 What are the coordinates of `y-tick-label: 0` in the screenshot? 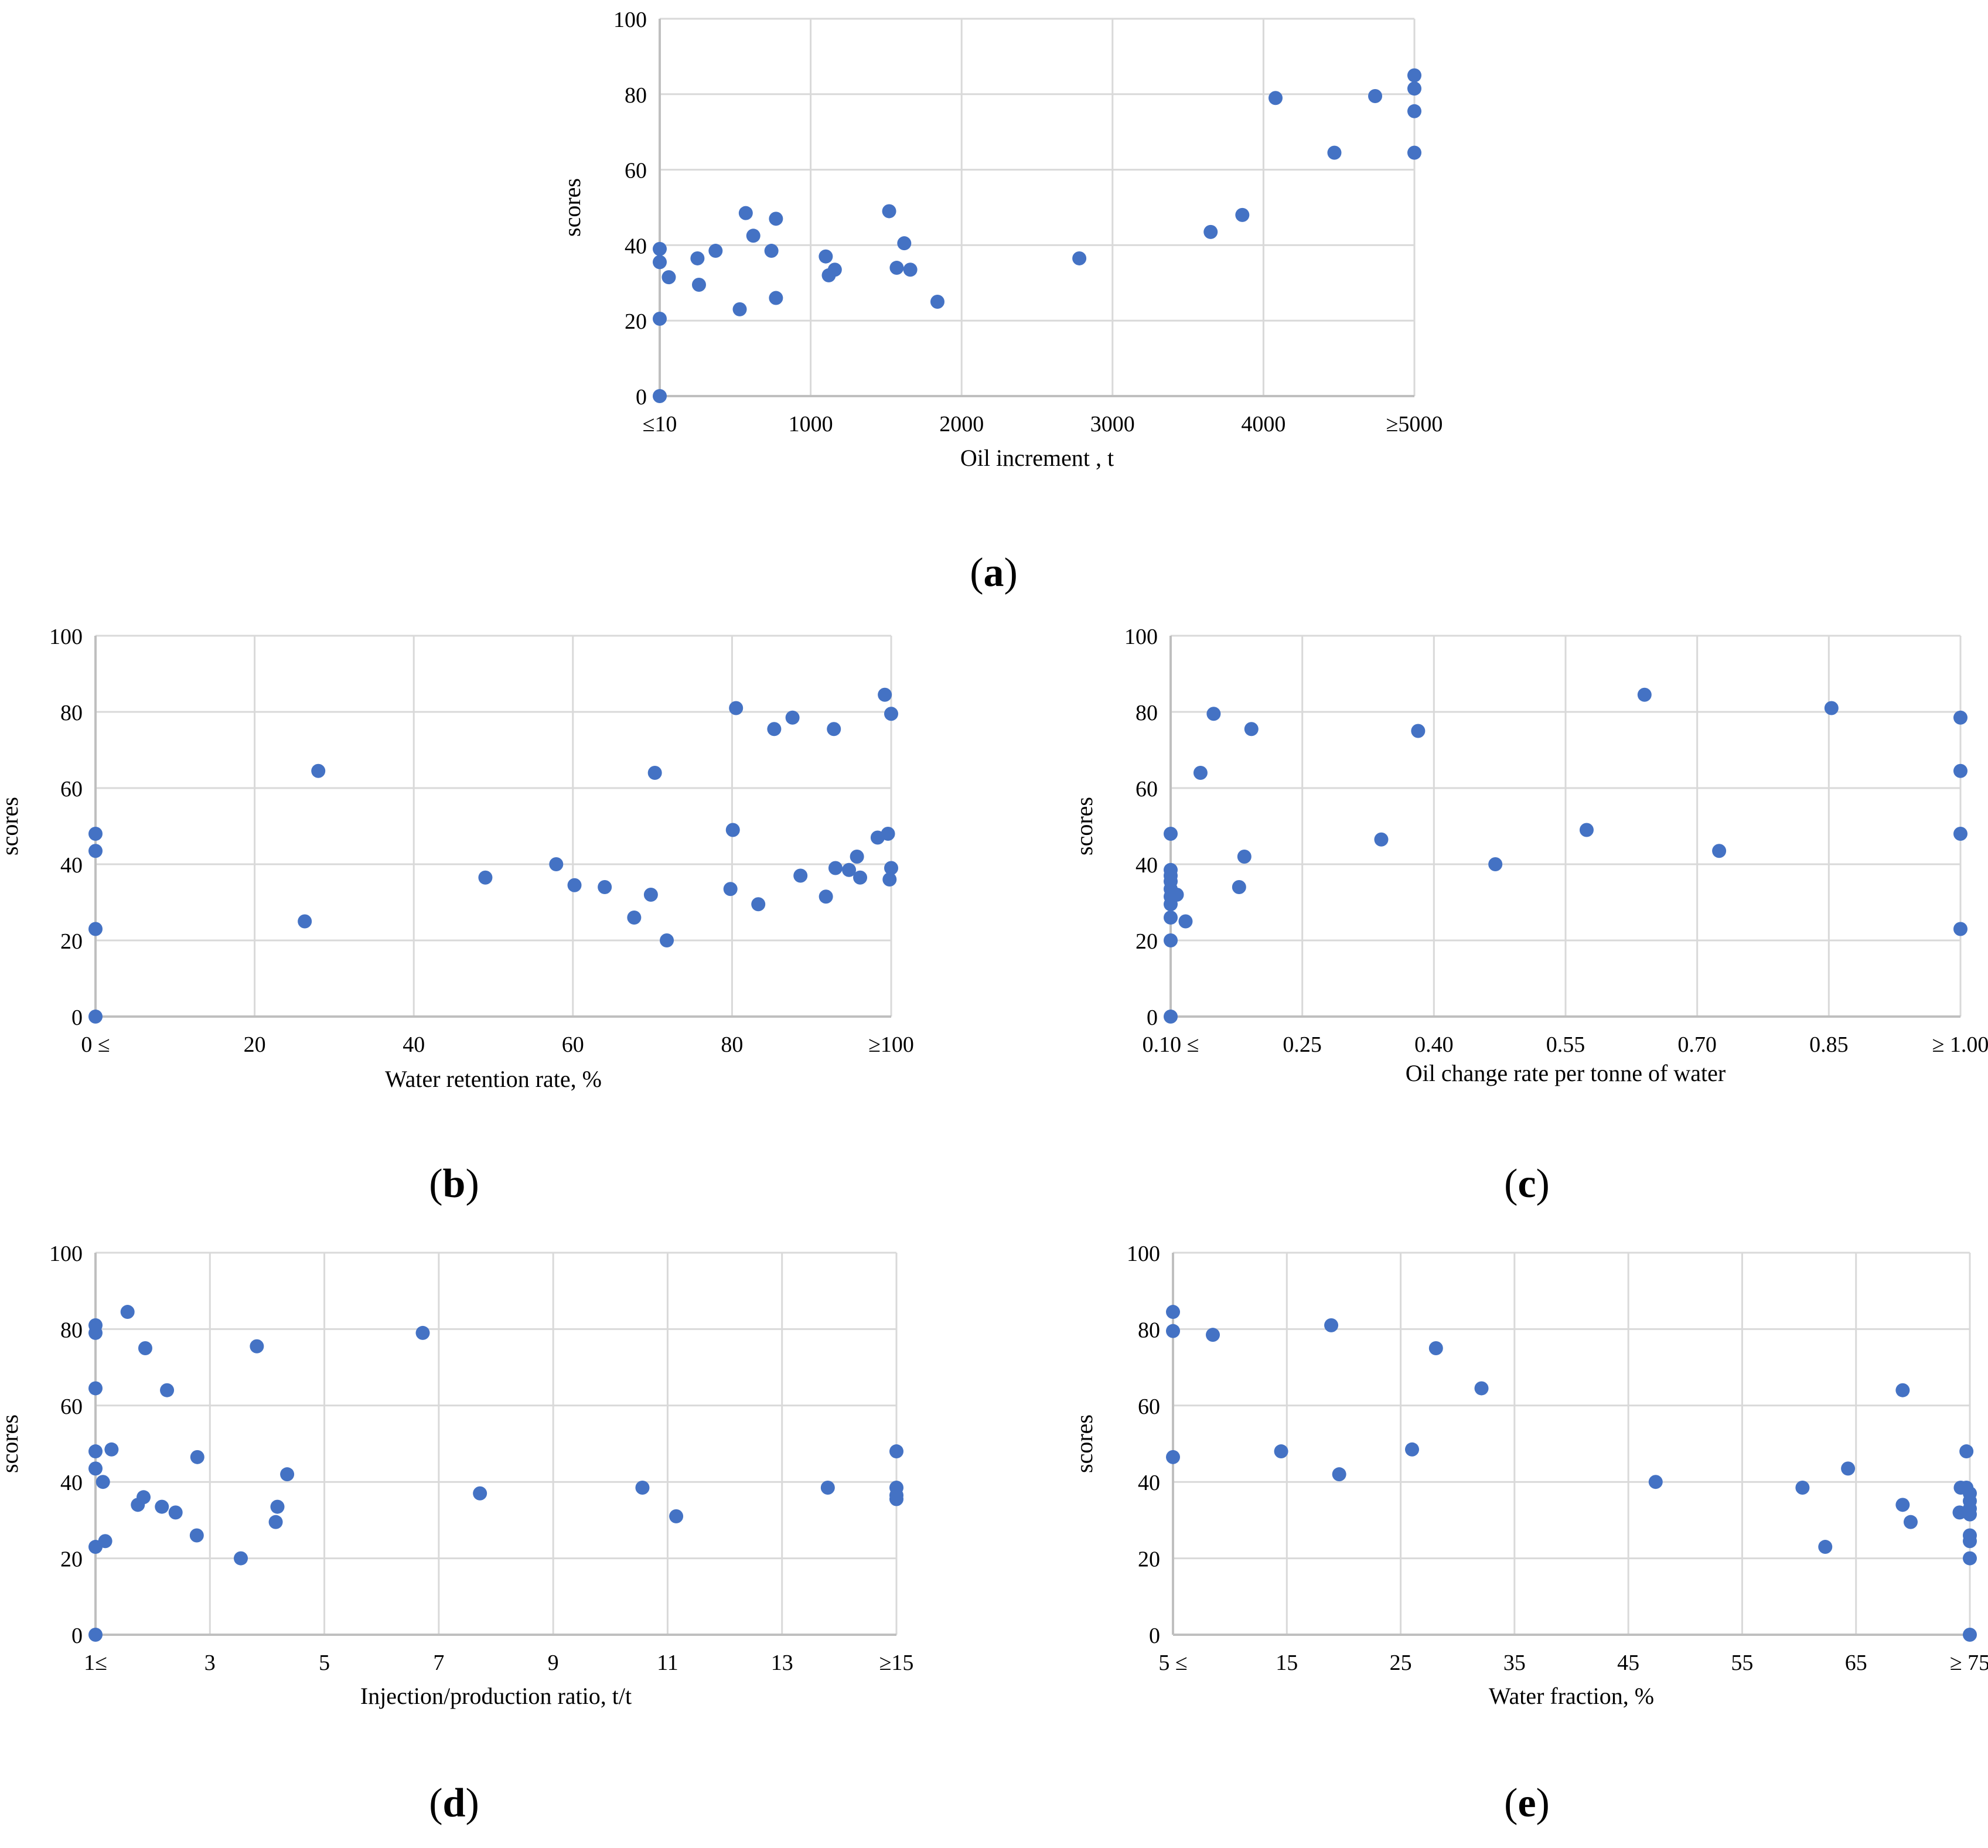 It's located at (77, 1636).